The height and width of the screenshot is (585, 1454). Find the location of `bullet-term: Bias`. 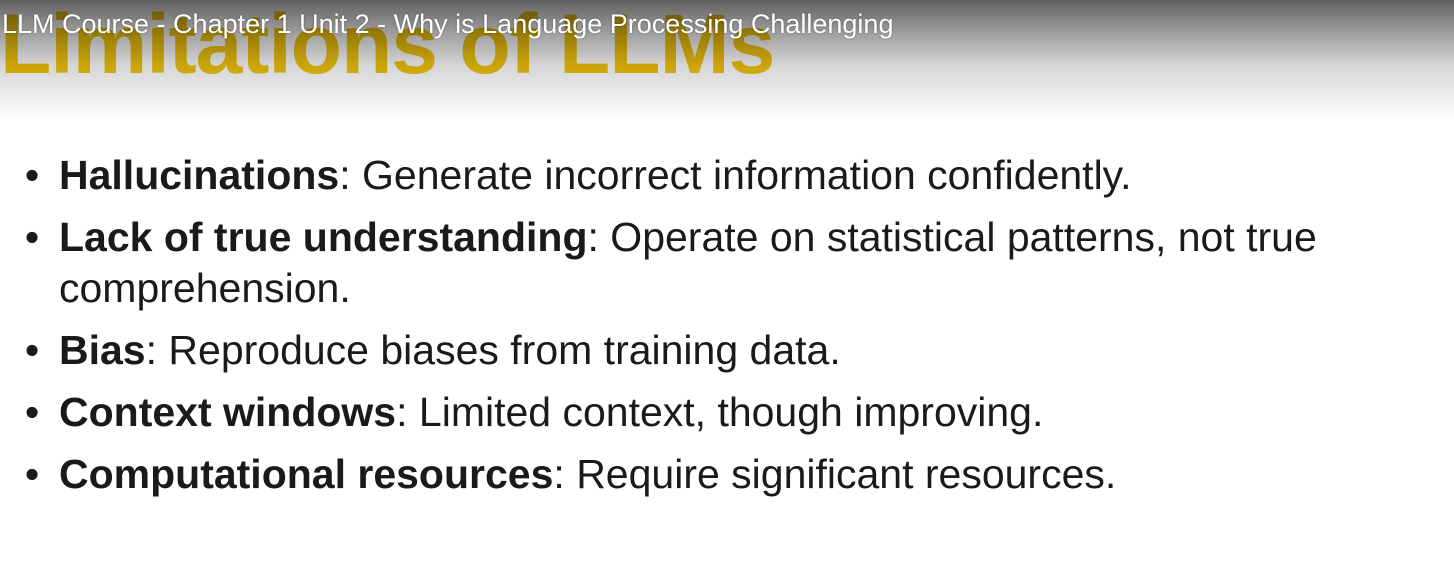

bullet-term: Bias is located at coordinates (102, 350).